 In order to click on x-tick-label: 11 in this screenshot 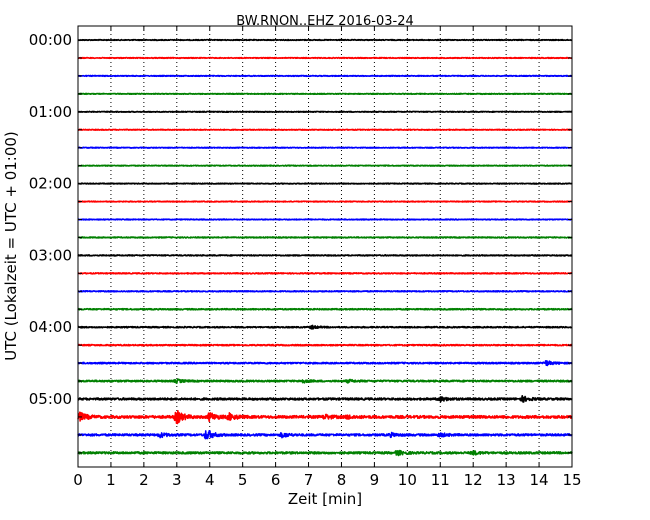, I will do `click(440, 480)`.